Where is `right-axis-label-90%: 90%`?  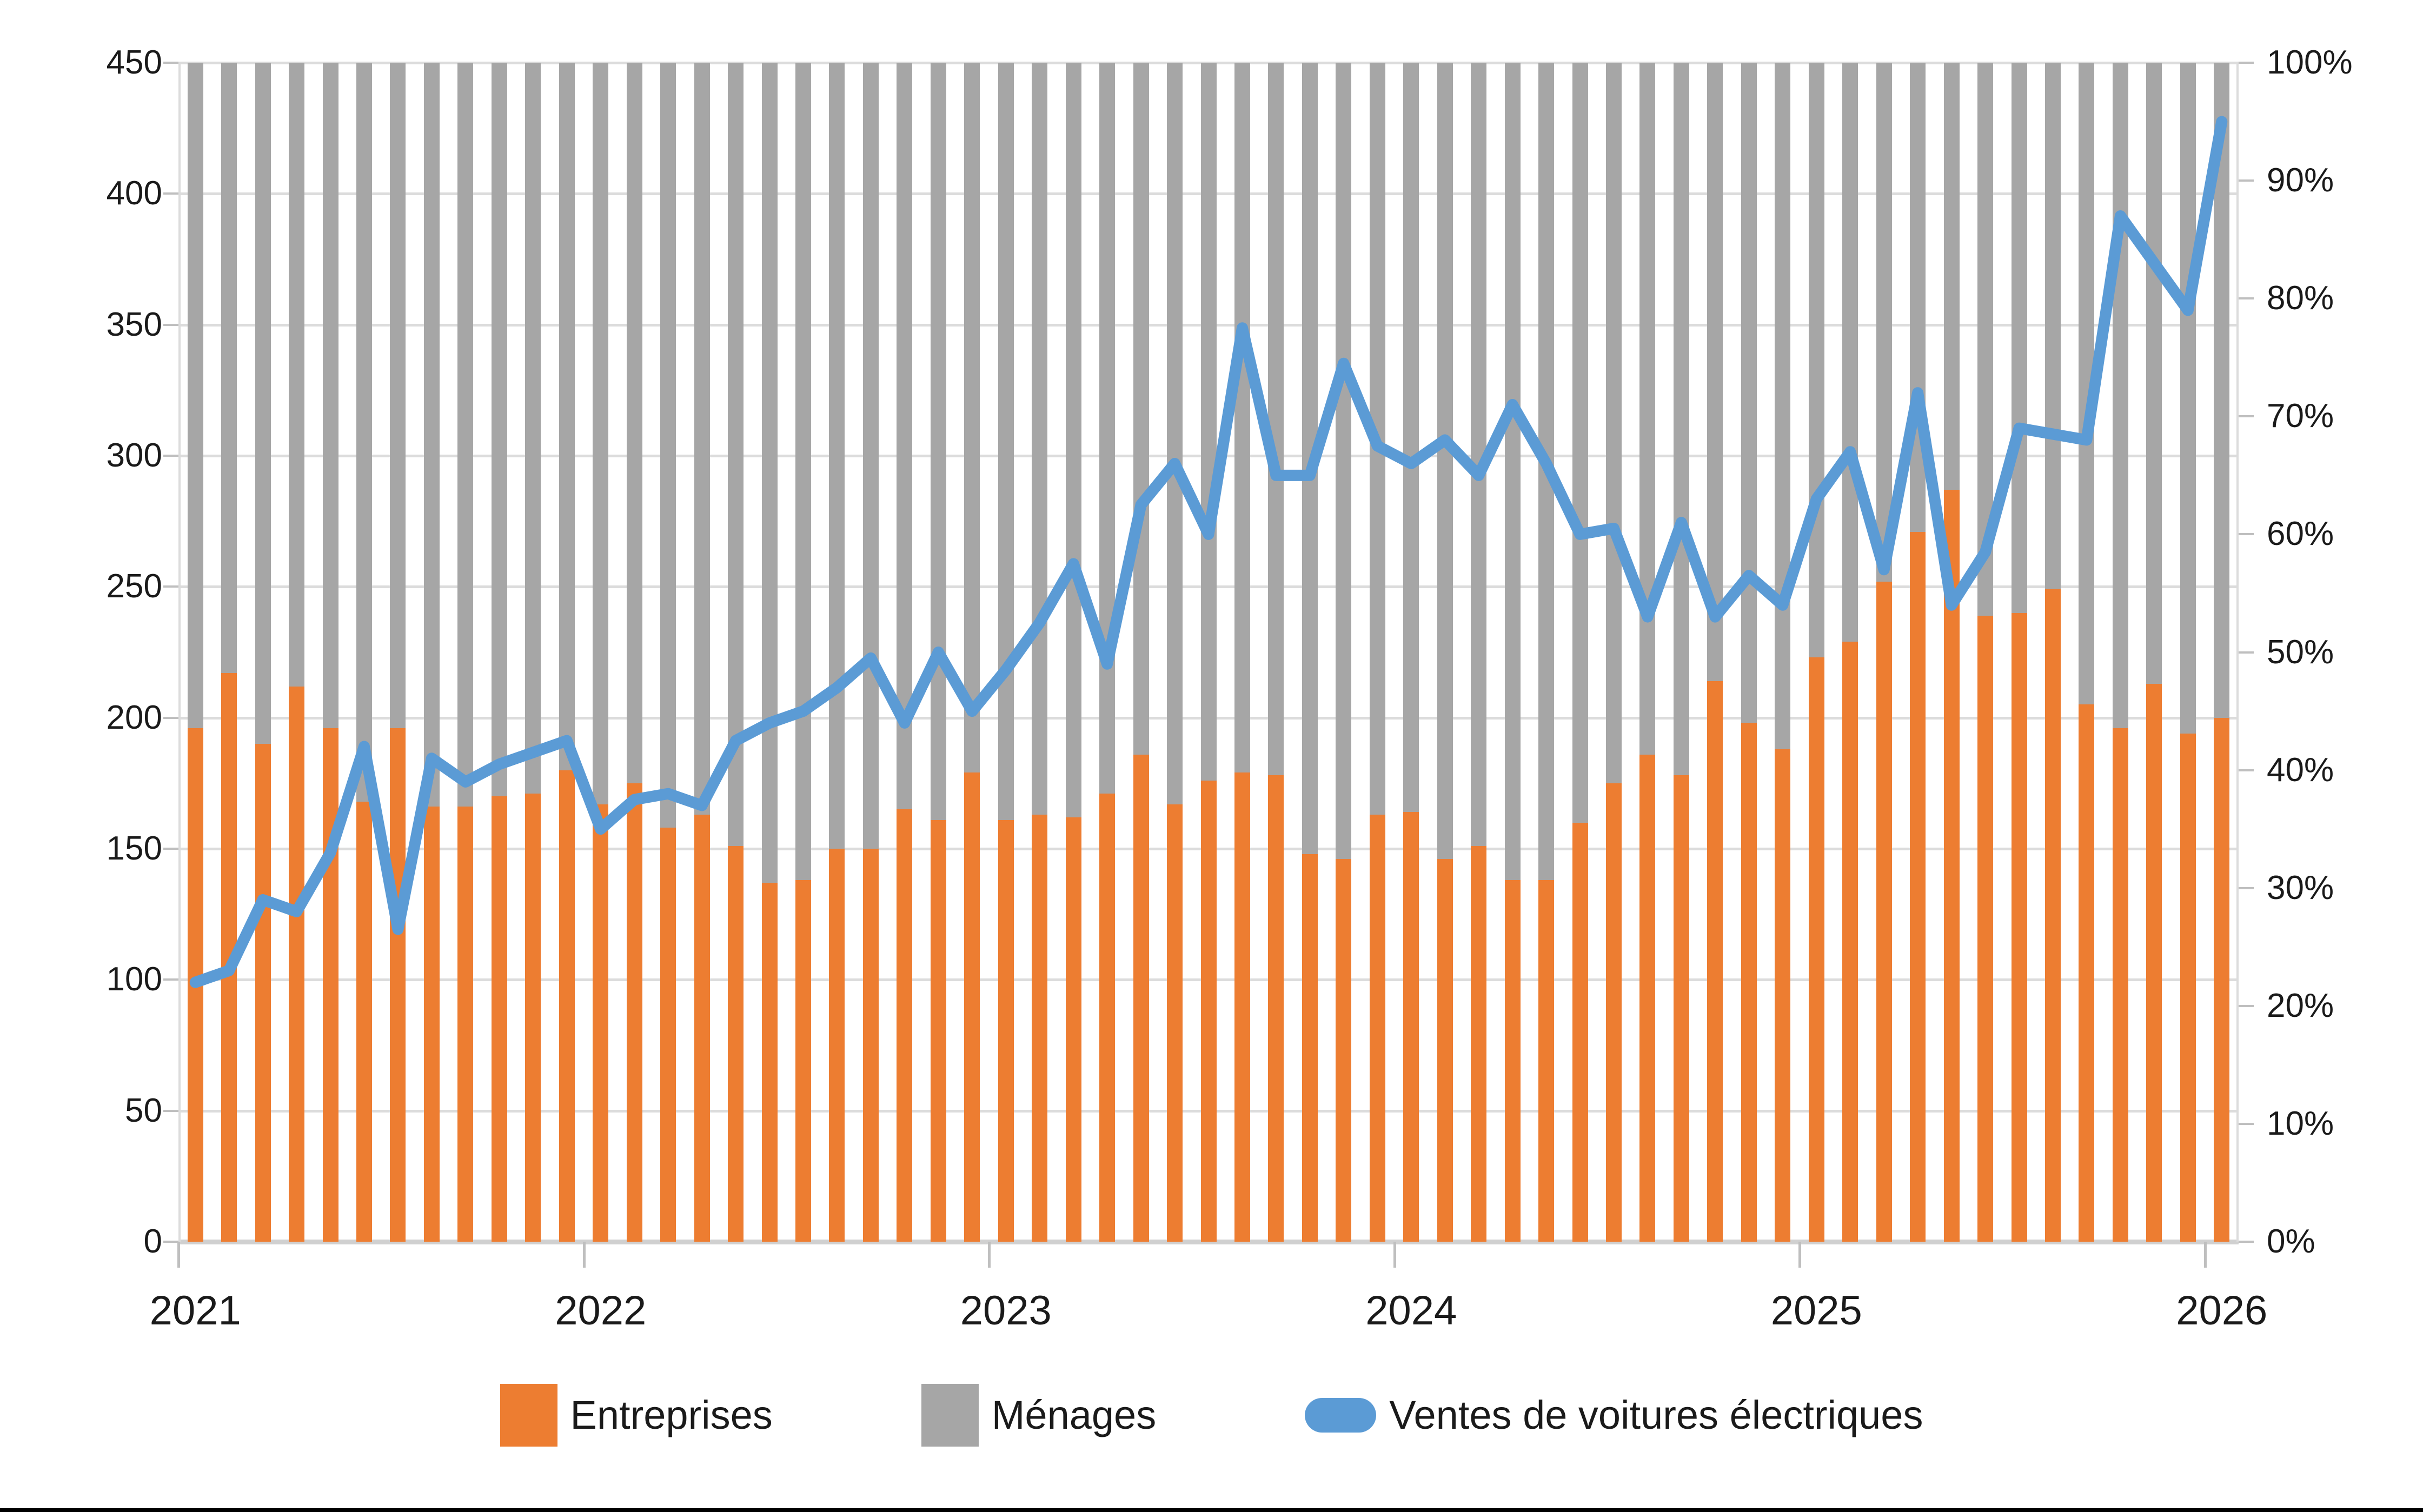 right-axis-label-90%: 90% is located at coordinates (2301, 180).